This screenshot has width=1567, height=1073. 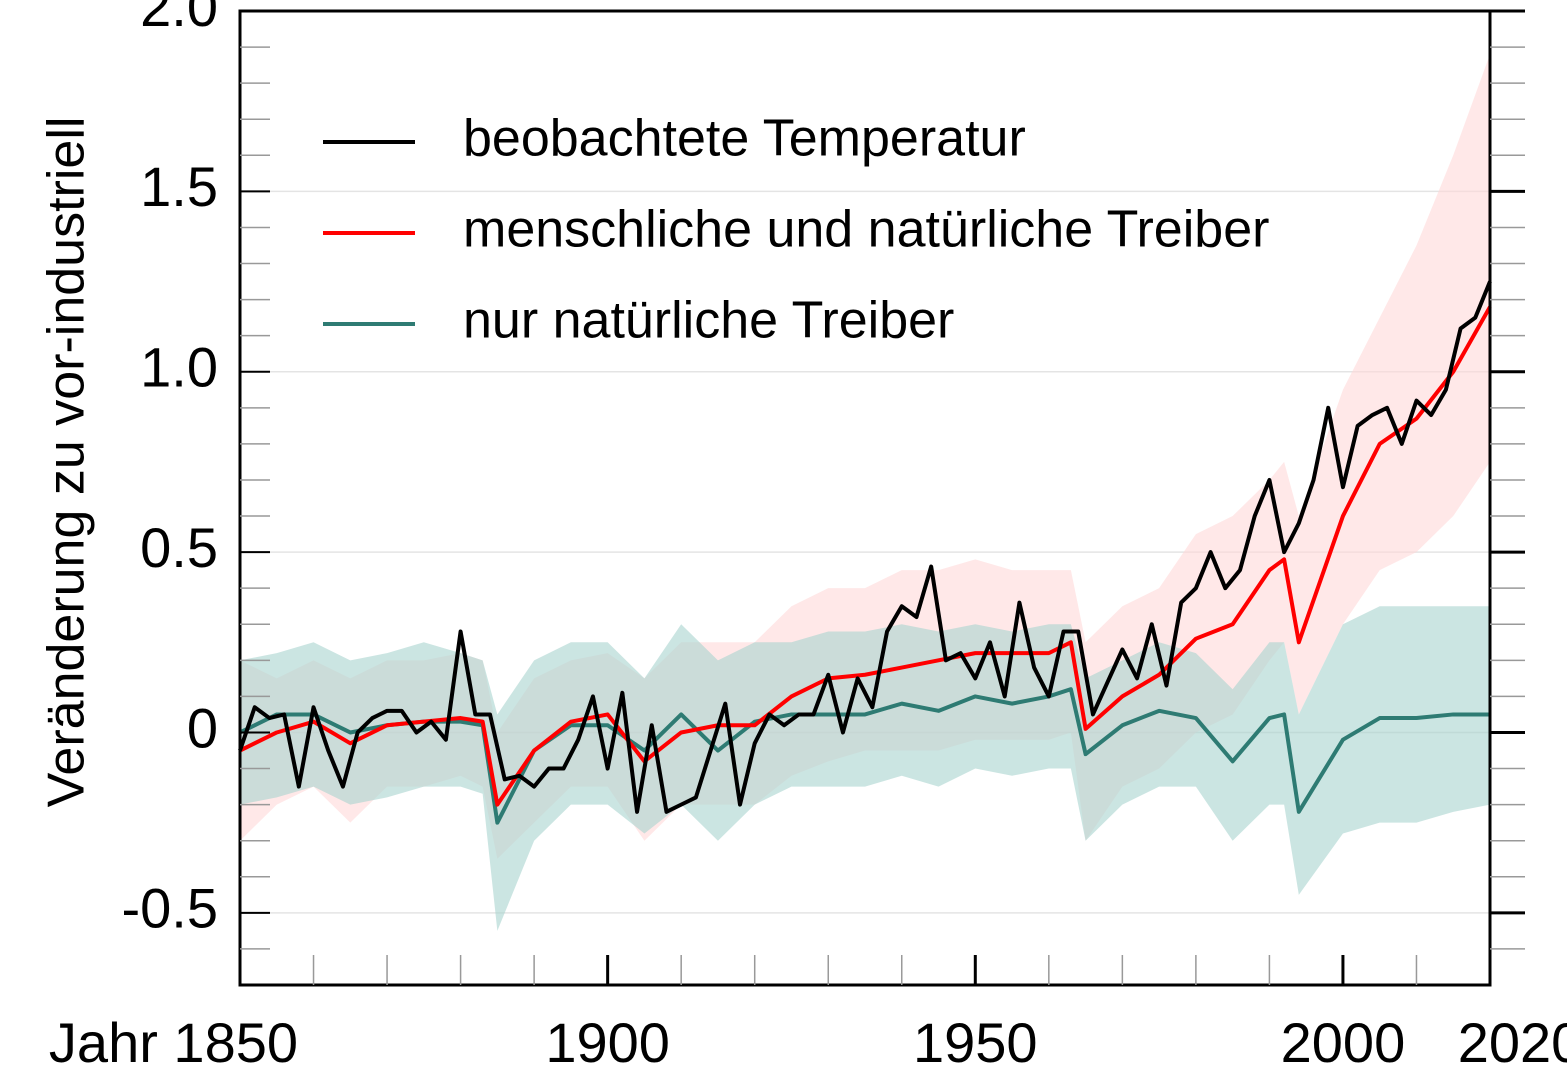 What do you see at coordinates (170, 908) in the screenshot?
I see `y-tick-label: -0.5` at bounding box center [170, 908].